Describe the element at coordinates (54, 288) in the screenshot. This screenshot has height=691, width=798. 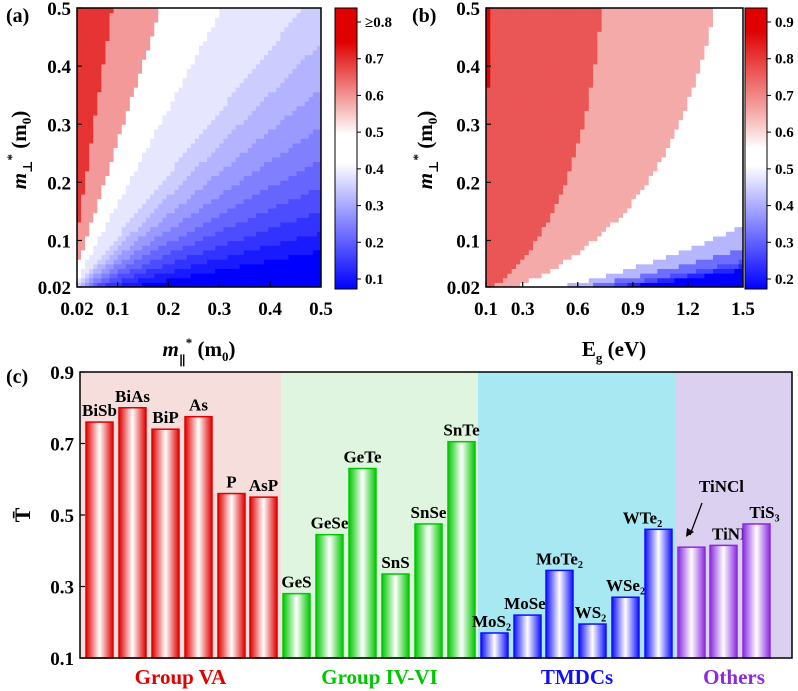
I see `y-tick-label: 0.02` at that location.